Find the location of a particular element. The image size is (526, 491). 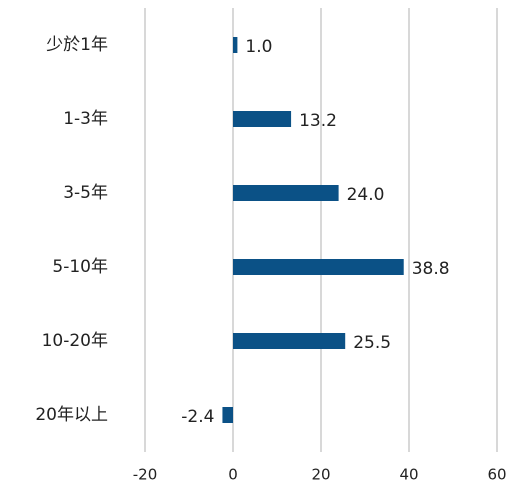

y-tick-label: 1-3年 is located at coordinates (85, 119).